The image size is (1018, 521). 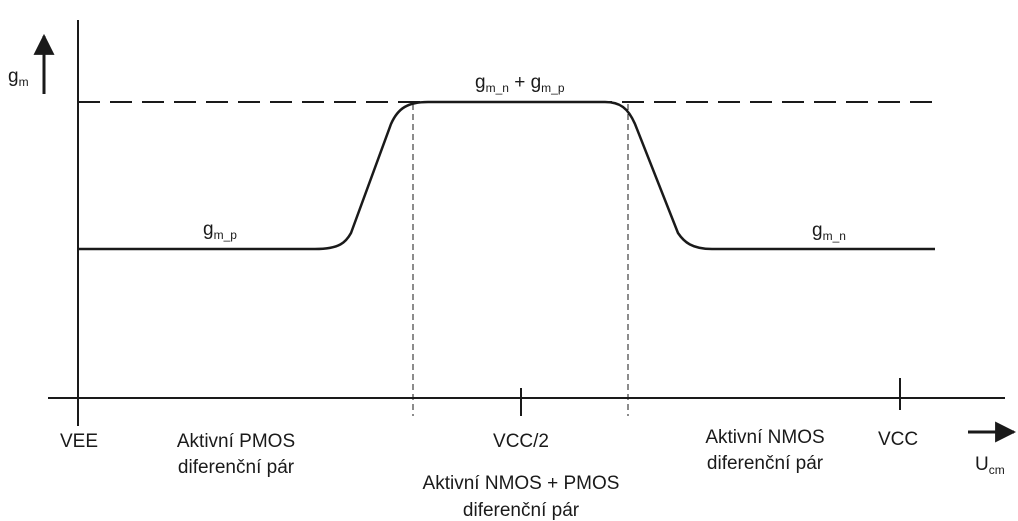 What do you see at coordinates (18, 77) in the screenshot?
I see `y-axis-label: gm` at bounding box center [18, 77].